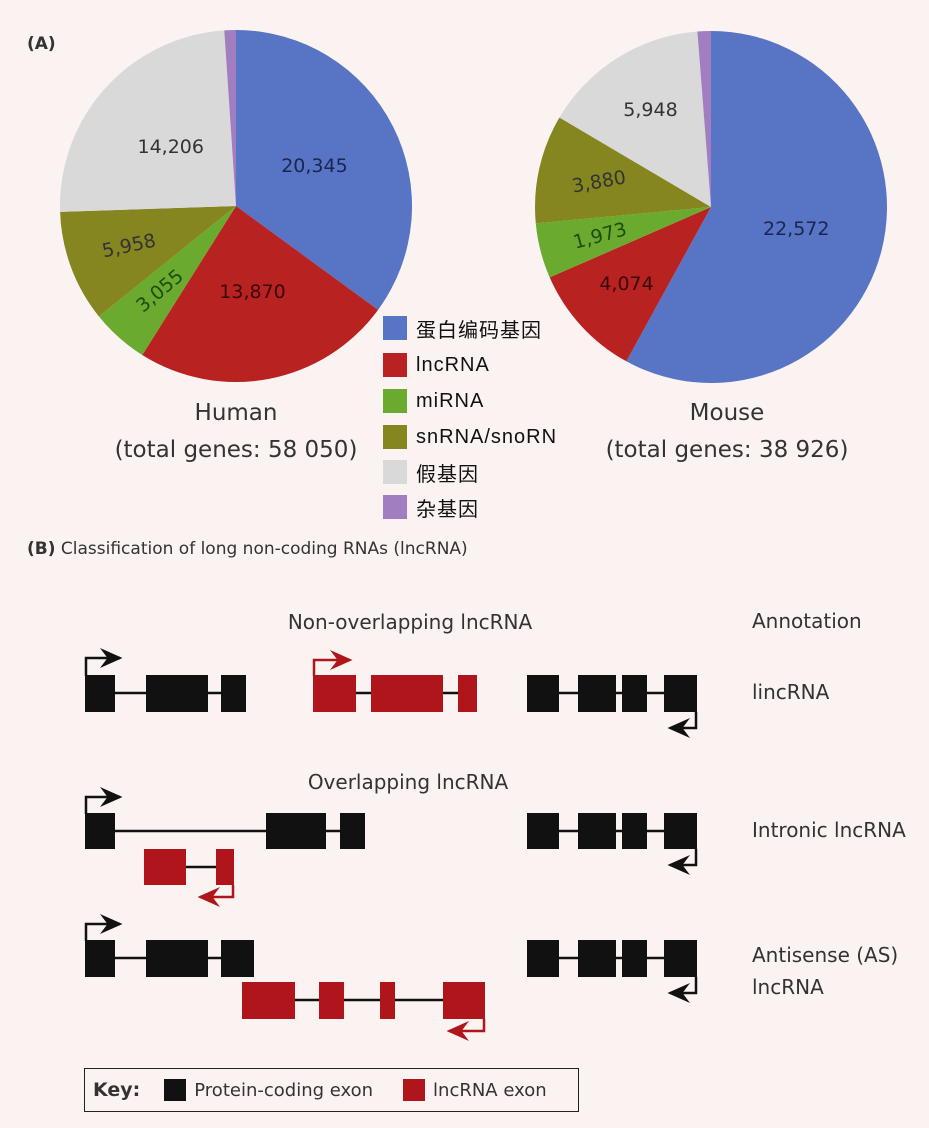  I want to click on panel-a-label: (A), so click(41, 44).